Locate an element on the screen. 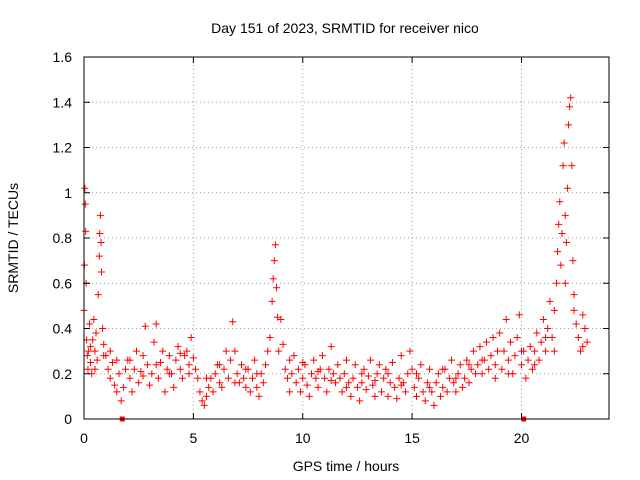 The height and width of the screenshot is (480, 640). y-tick-label: 1.6 is located at coordinates (63, 57).